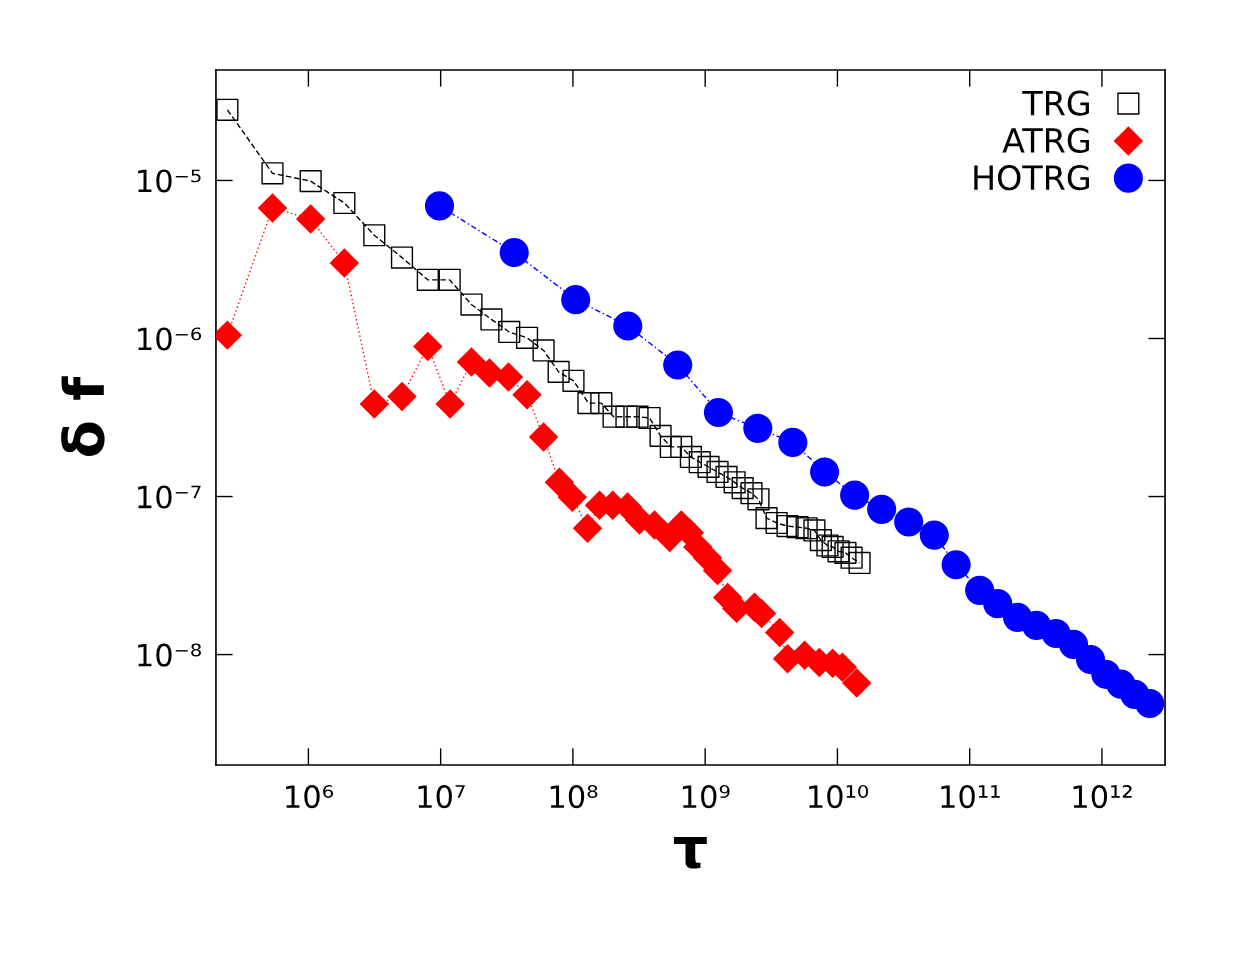 This screenshot has width=1239, height=964. I want to click on x-tick-label: 10⁸, so click(574, 797).